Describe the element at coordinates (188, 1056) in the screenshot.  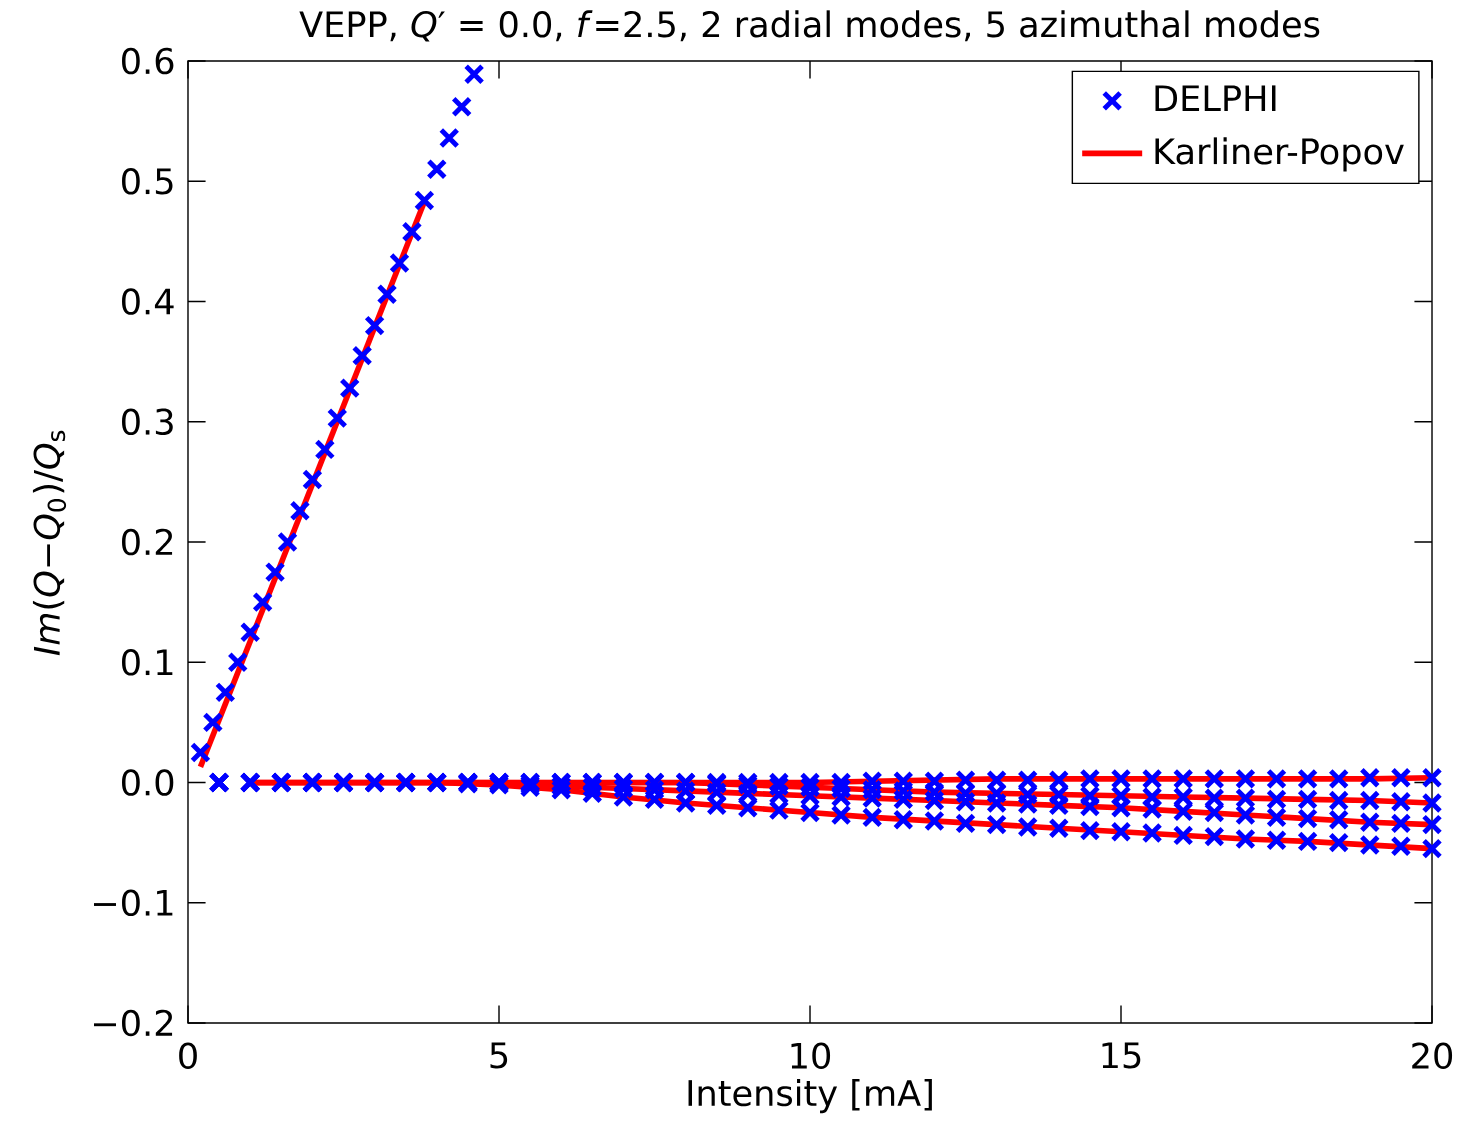
I see `x-tick-label: 0` at that location.